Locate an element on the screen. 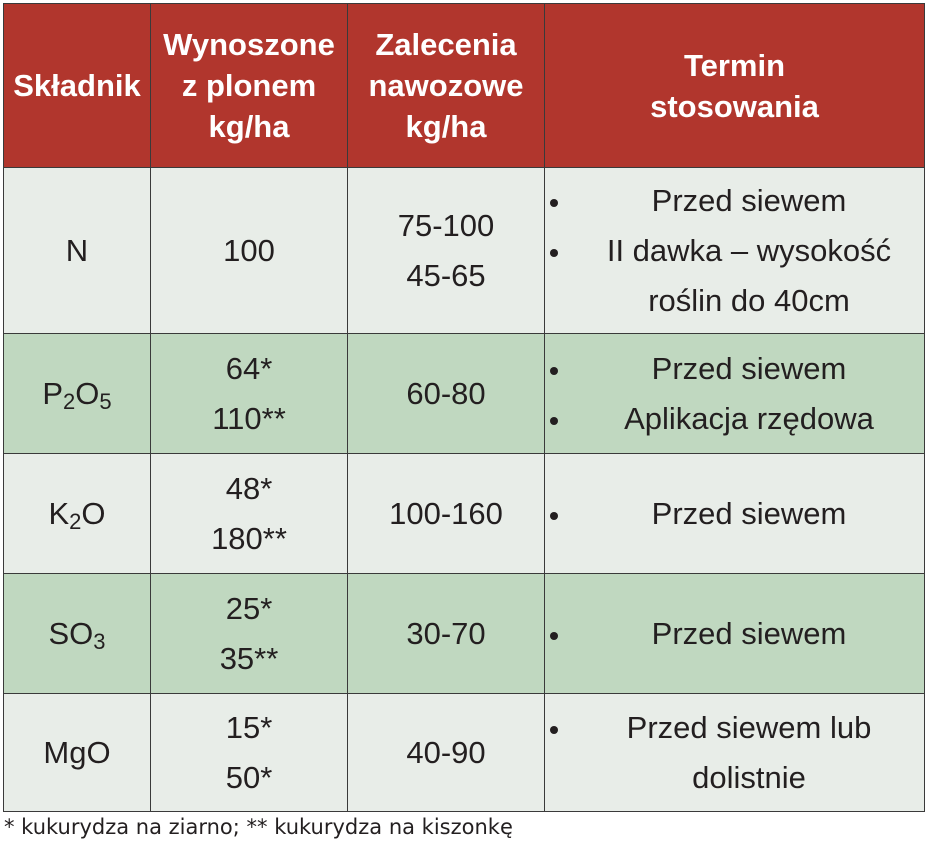 This screenshot has height=866, width=927. header-timing: Termin stosowania is located at coordinates (734, 85).